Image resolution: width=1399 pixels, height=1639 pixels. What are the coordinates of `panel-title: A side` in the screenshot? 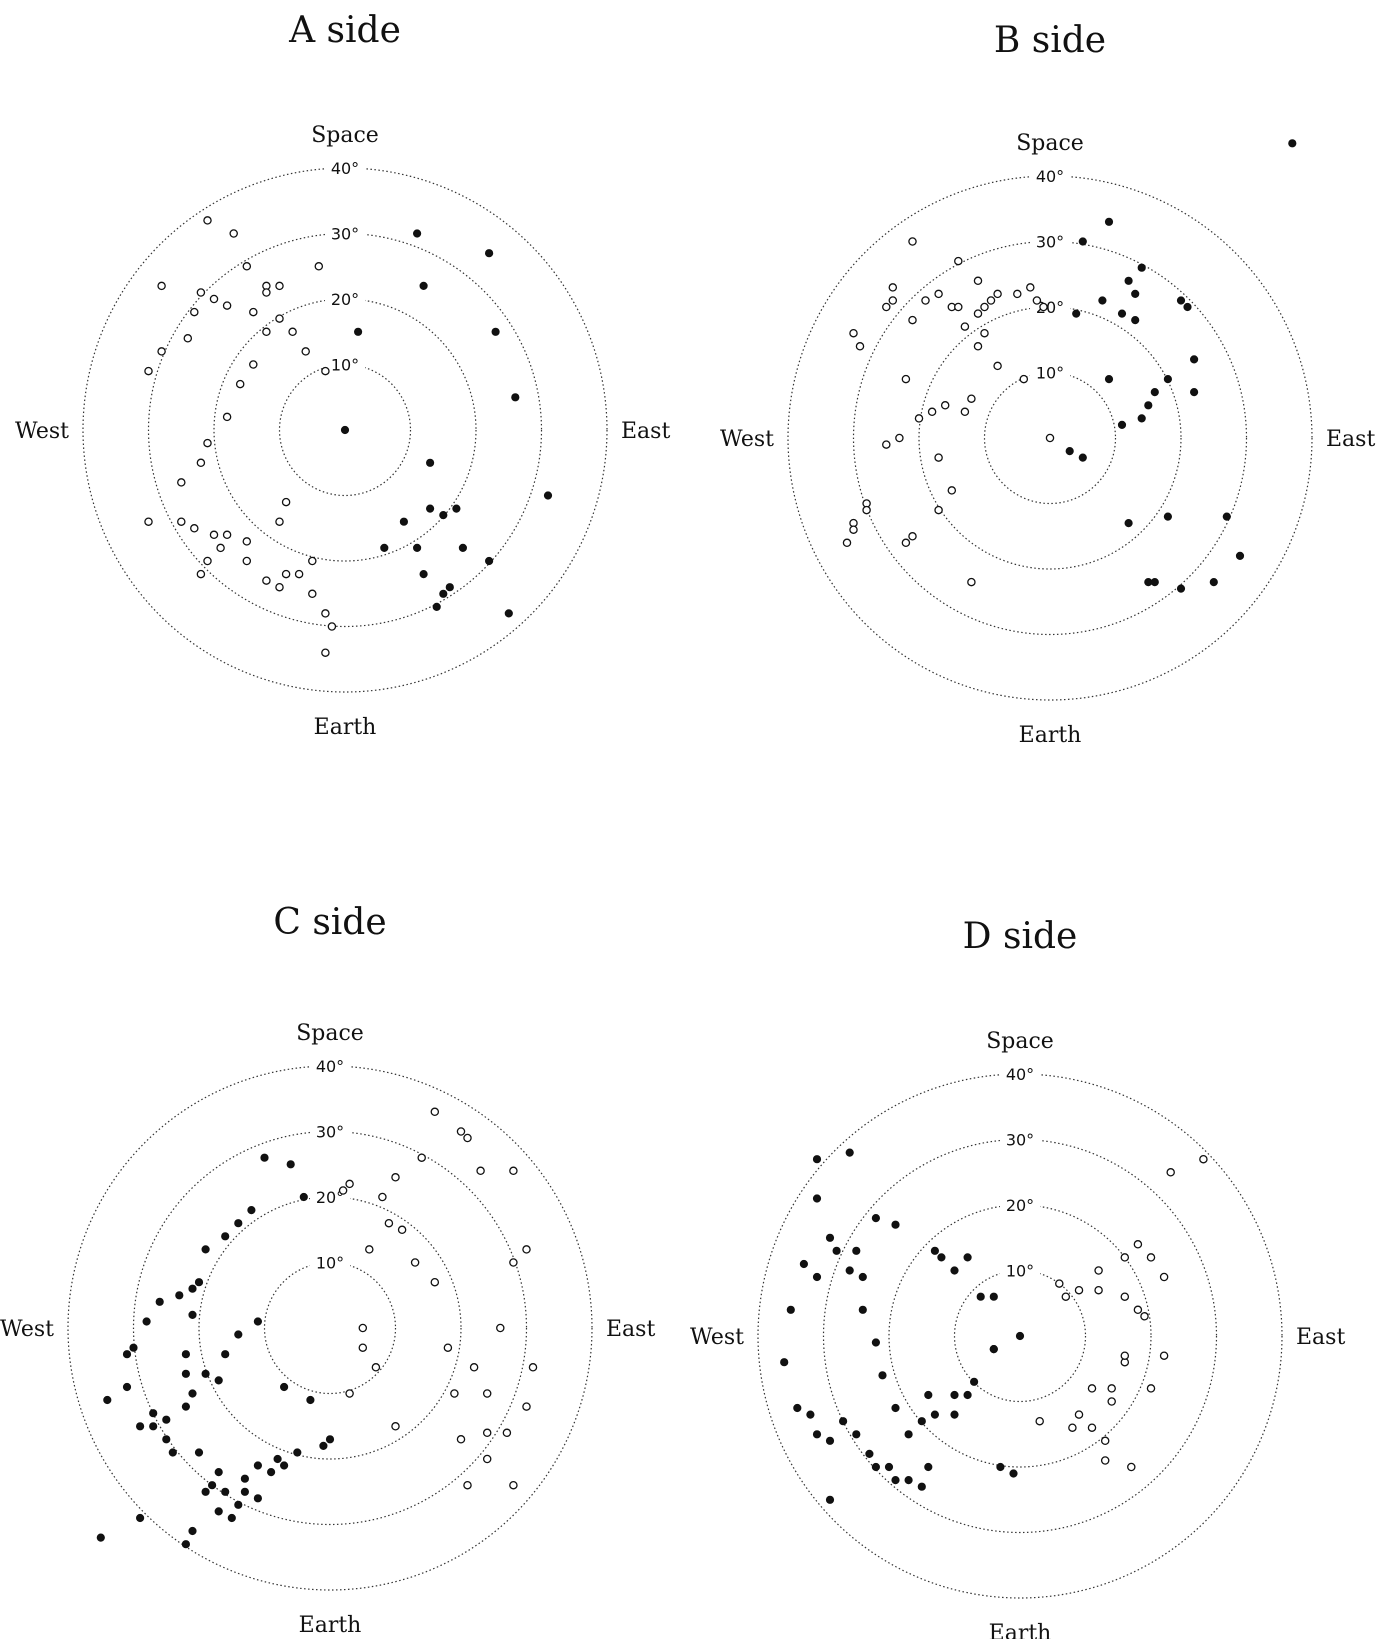 It's located at (344, 30).